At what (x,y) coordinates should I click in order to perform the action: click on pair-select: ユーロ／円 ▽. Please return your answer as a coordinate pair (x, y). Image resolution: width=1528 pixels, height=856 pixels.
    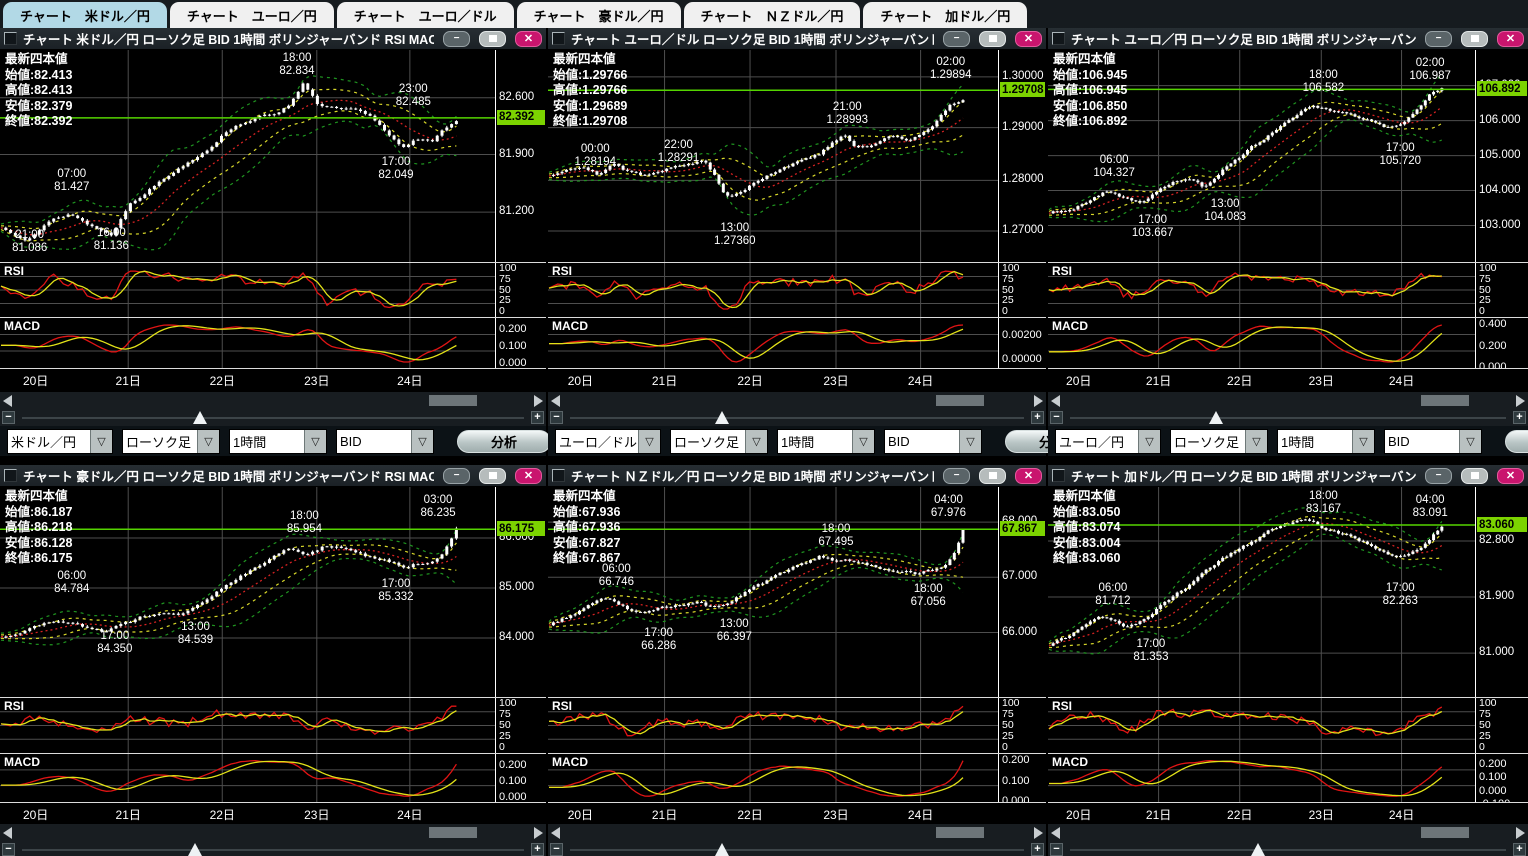
    Looking at the image, I should click on (1108, 441).